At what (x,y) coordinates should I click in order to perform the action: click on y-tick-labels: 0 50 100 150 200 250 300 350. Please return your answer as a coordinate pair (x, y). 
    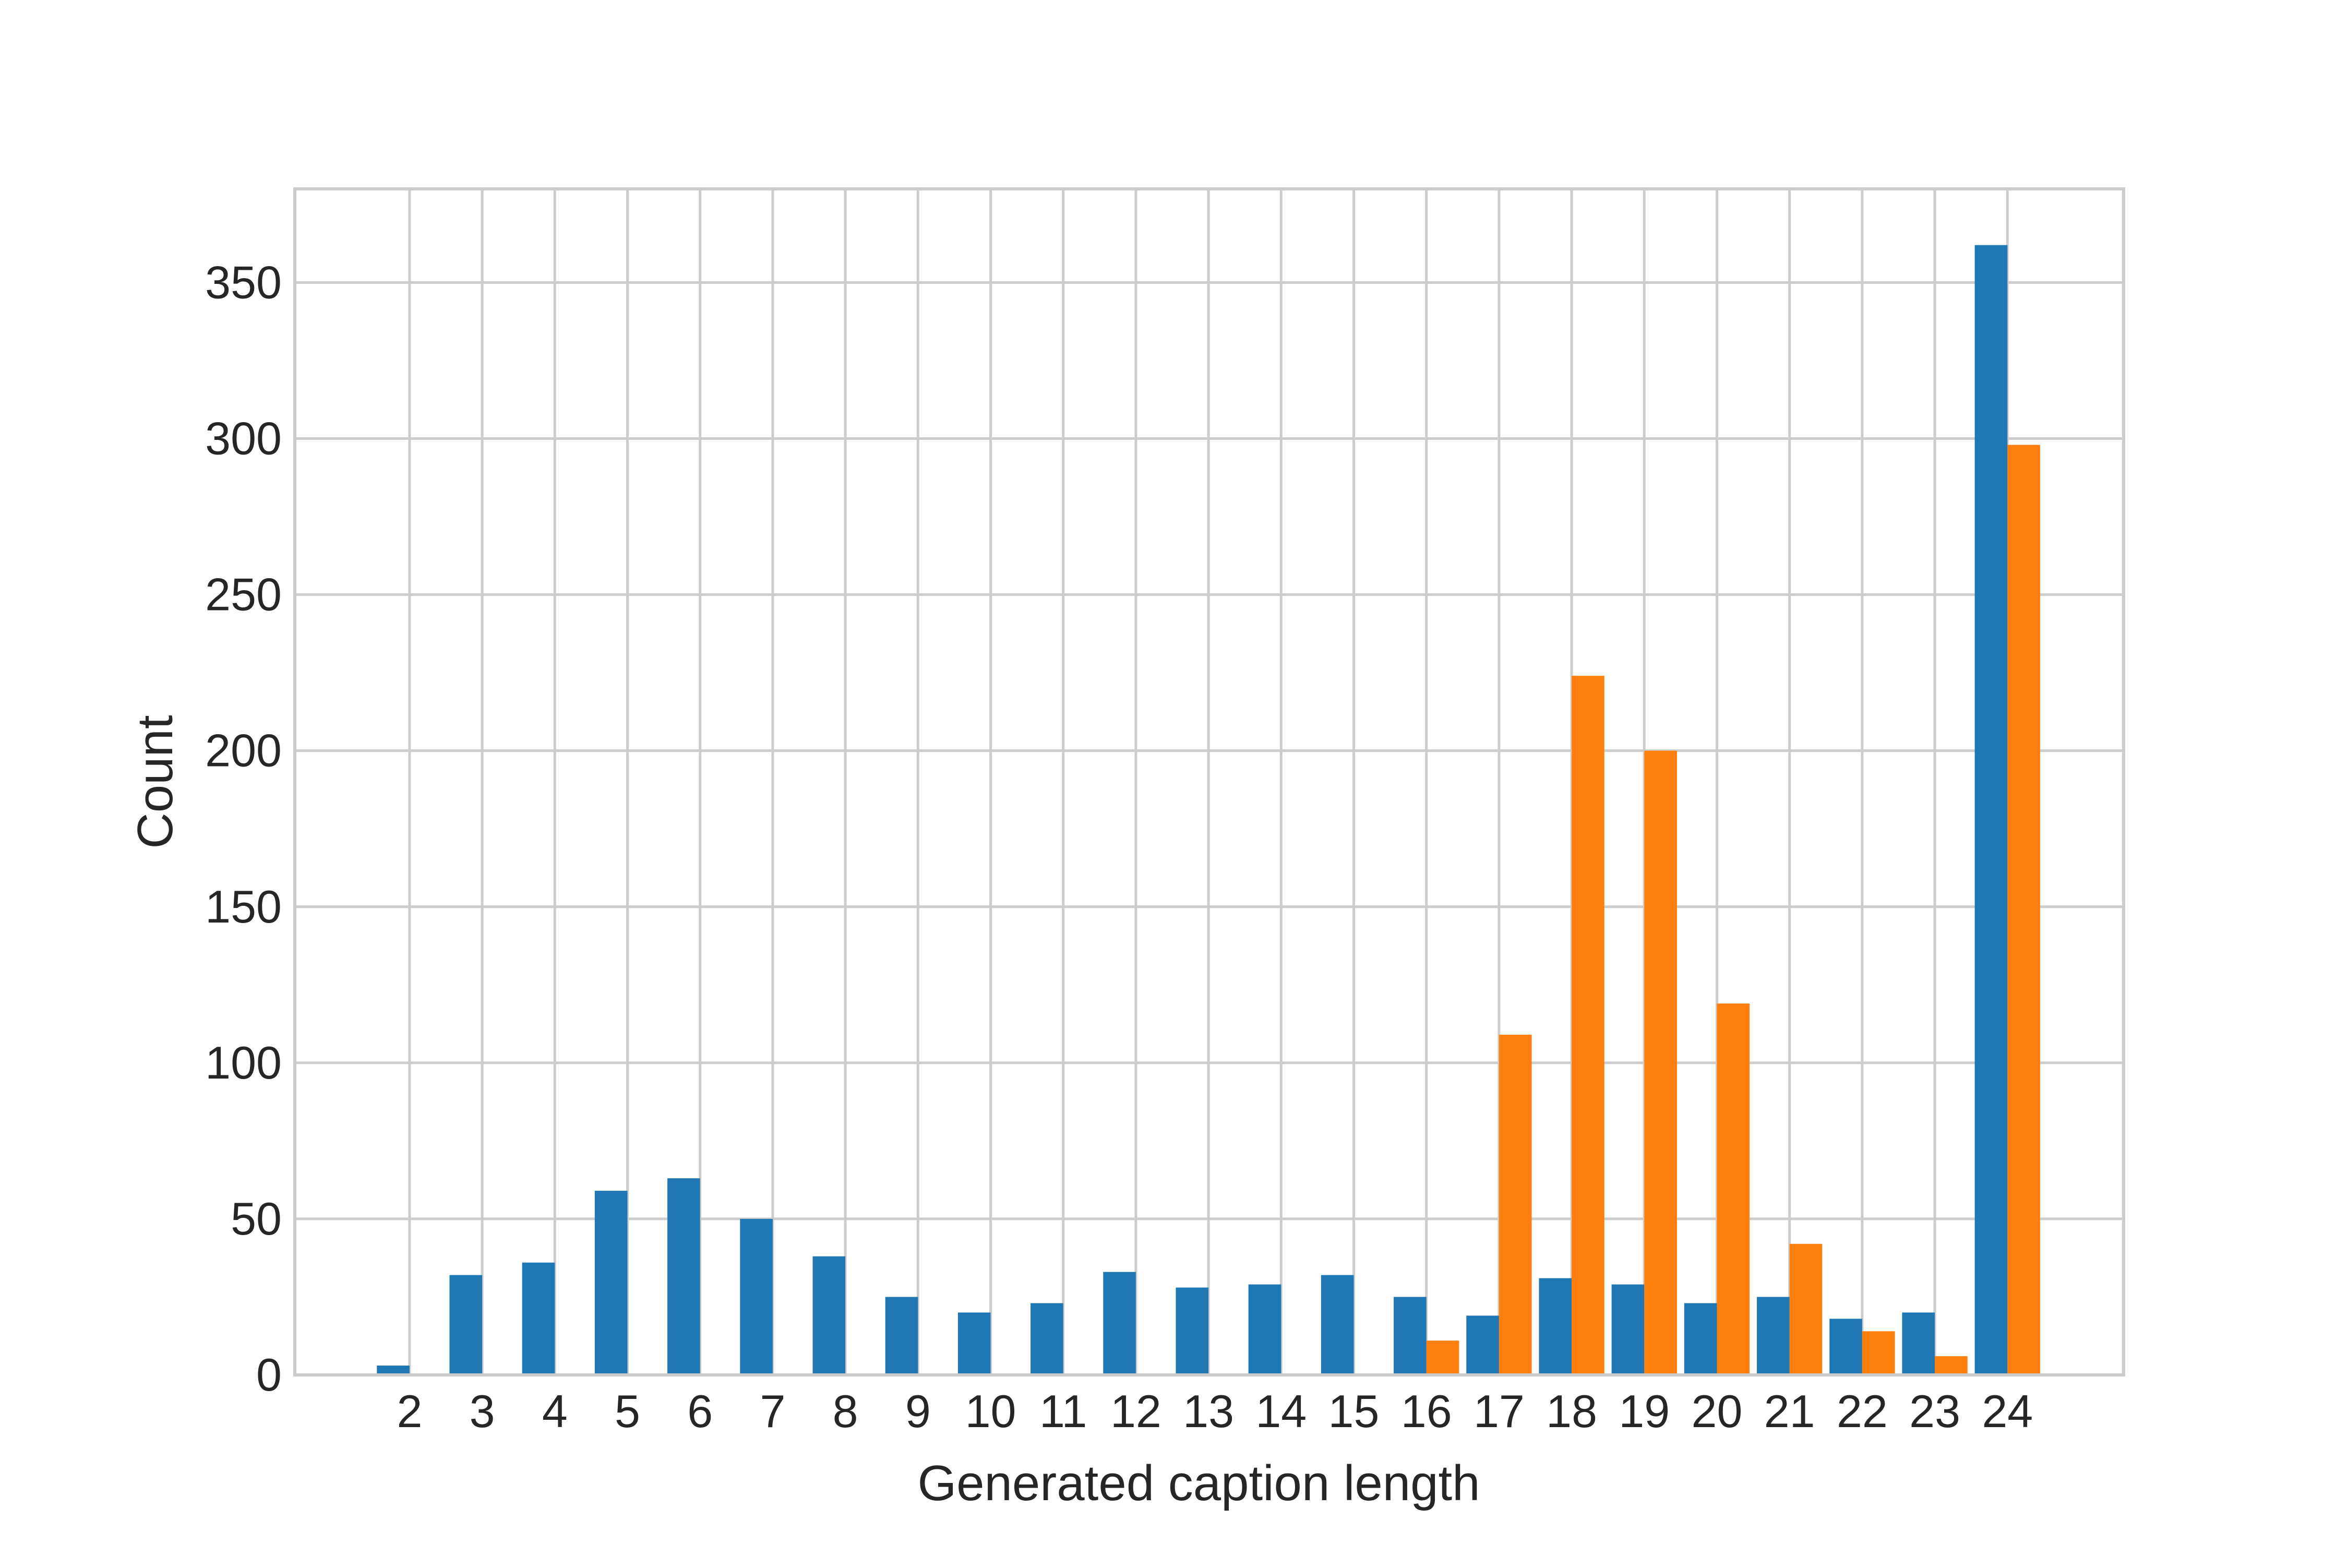
    Looking at the image, I should click on (243, 828).